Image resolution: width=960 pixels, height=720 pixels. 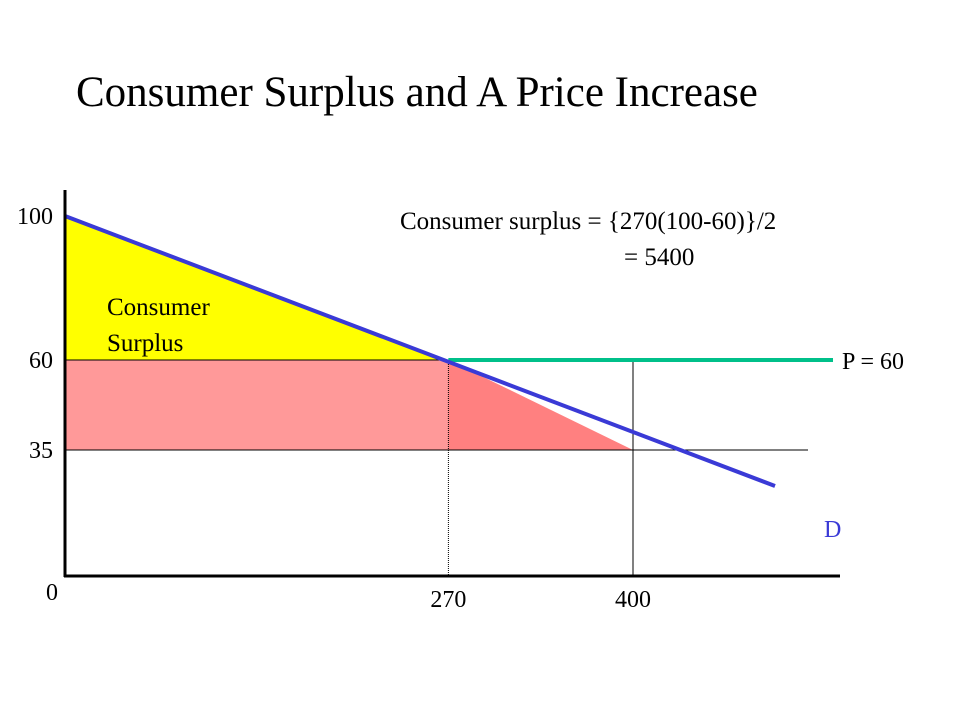 I want to click on origin-label: 0, so click(x=52, y=593).